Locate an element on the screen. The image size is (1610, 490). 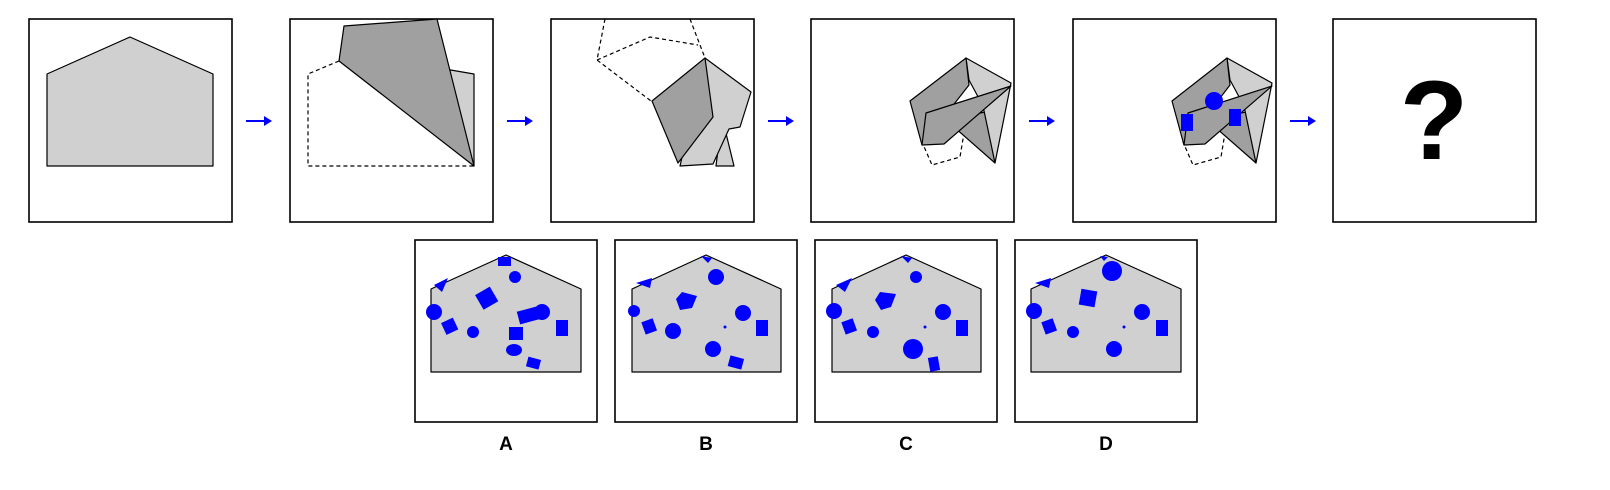
fold-outline is located at coordinates (390, 113).